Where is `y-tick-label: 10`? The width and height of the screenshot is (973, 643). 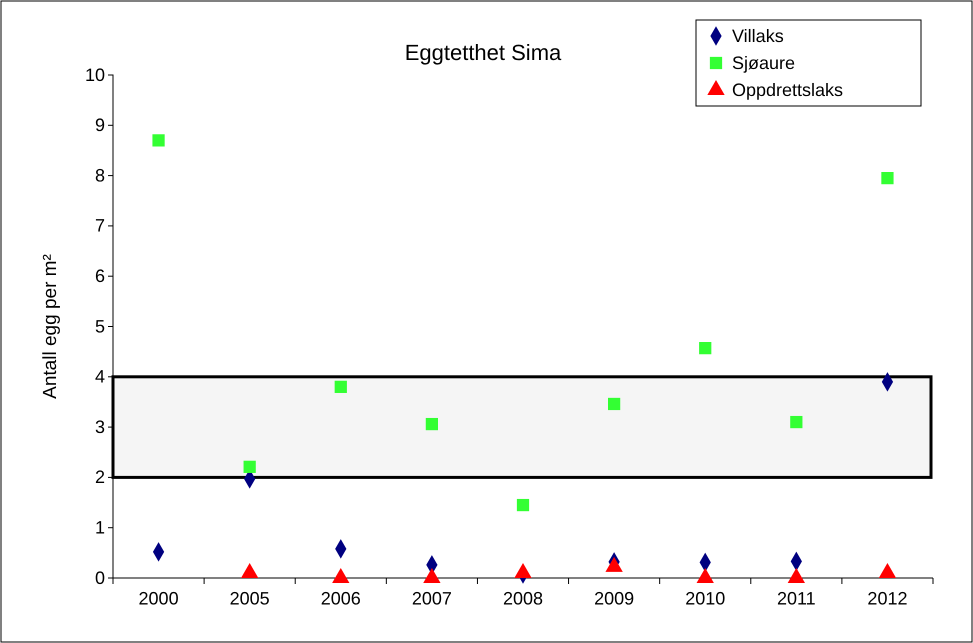
y-tick-label: 10 is located at coordinates (94, 74).